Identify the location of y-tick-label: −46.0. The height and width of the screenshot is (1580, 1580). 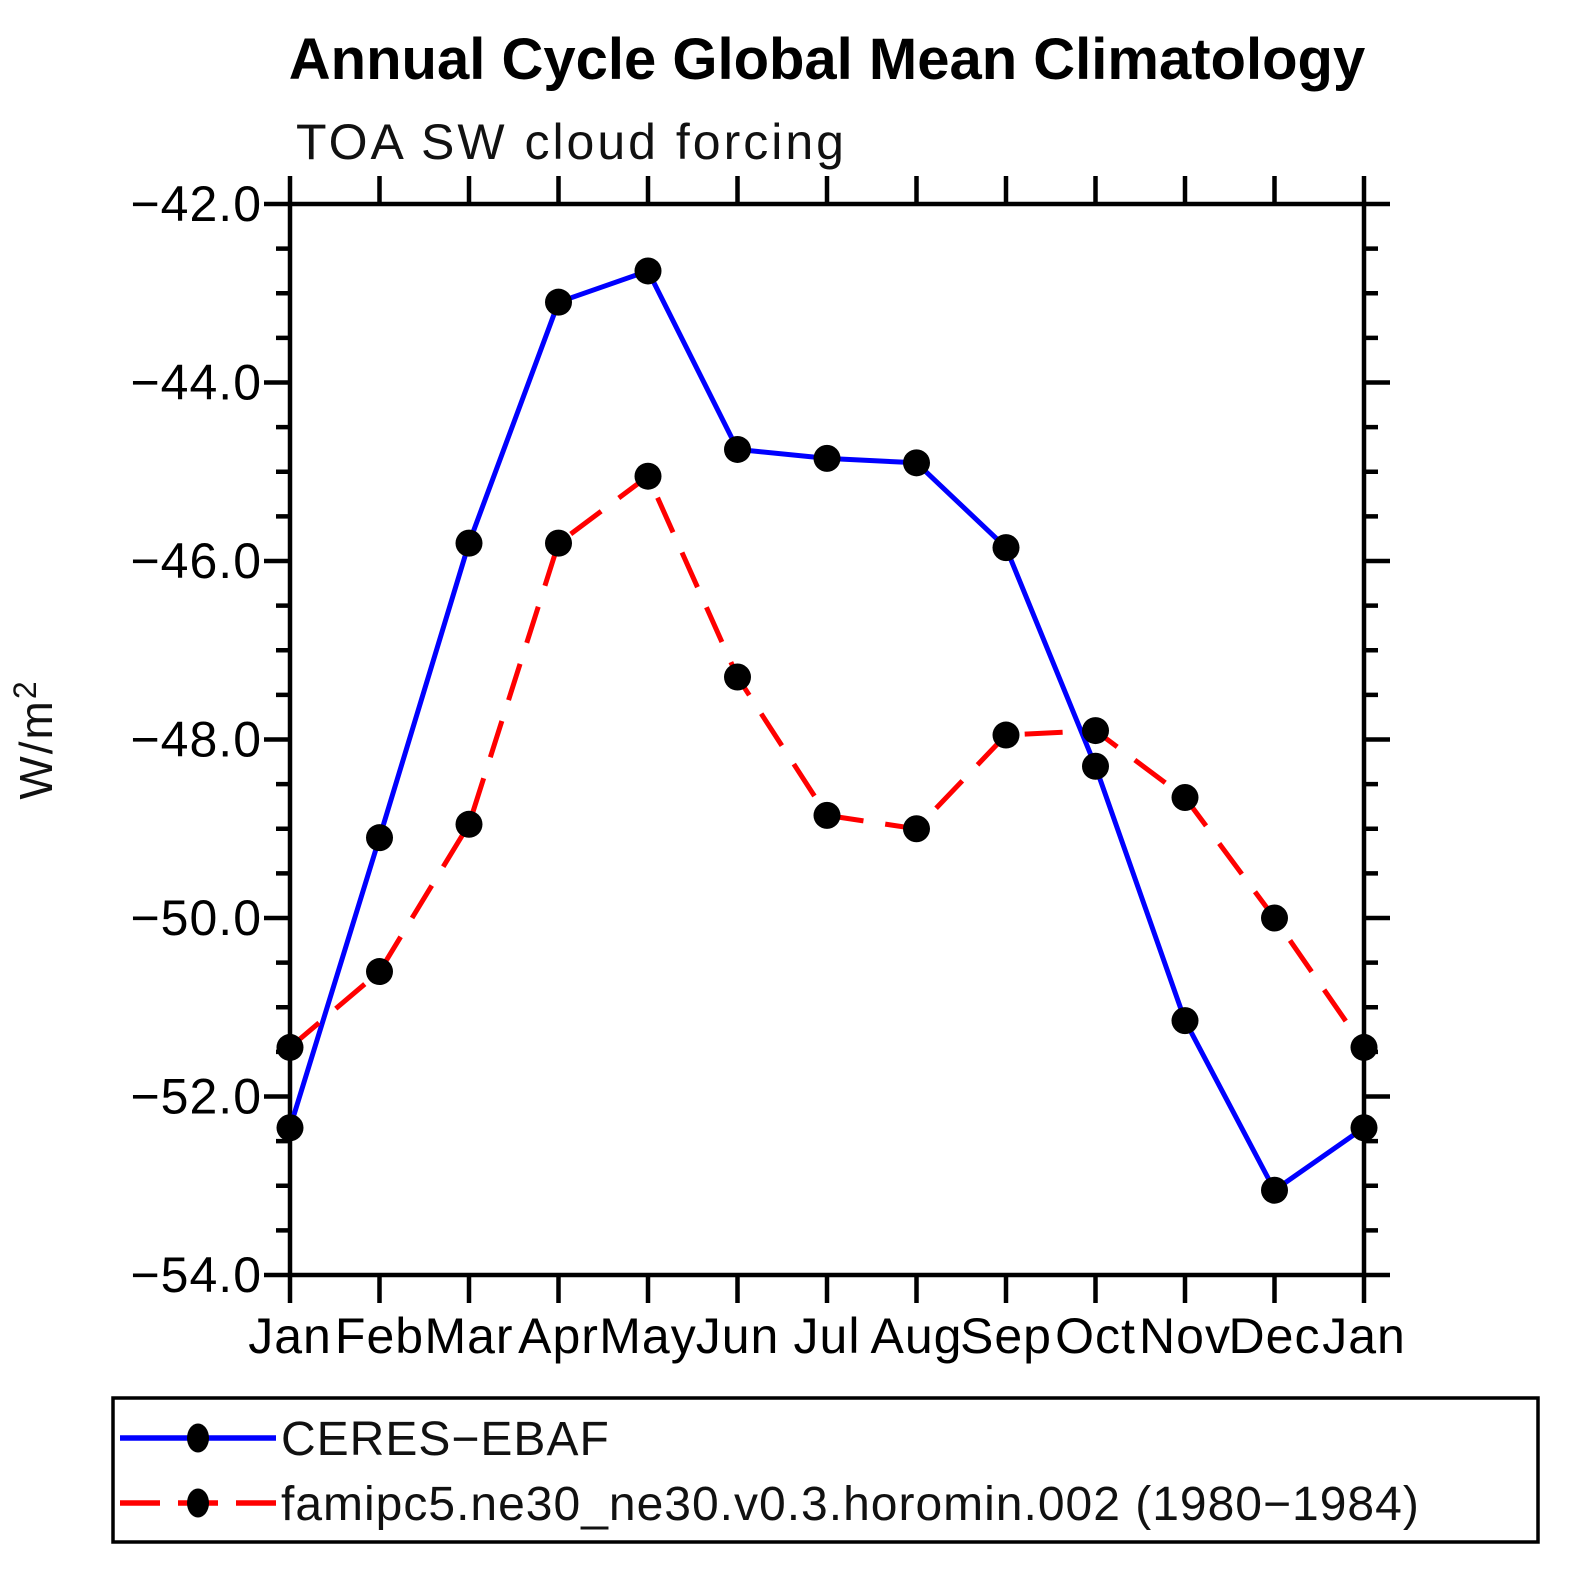
(196, 561).